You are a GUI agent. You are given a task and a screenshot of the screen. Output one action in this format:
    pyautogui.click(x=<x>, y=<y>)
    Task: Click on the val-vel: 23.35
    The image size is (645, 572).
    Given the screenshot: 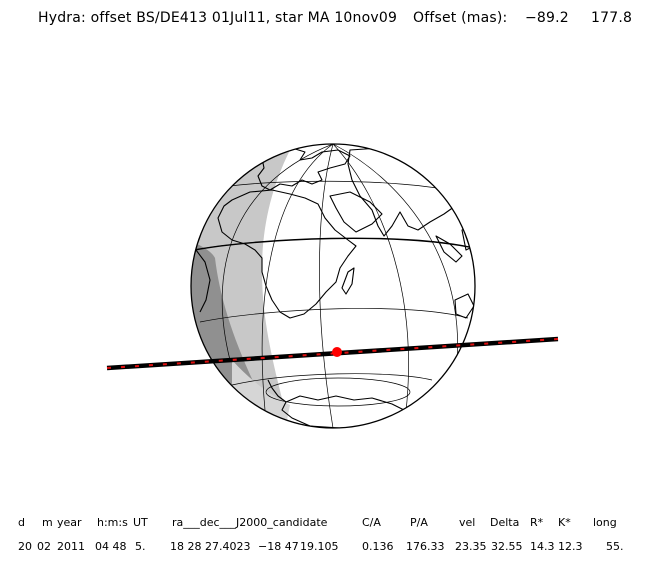 What is the action you would take?
    pyautogui.click(x=471, y=546)
    